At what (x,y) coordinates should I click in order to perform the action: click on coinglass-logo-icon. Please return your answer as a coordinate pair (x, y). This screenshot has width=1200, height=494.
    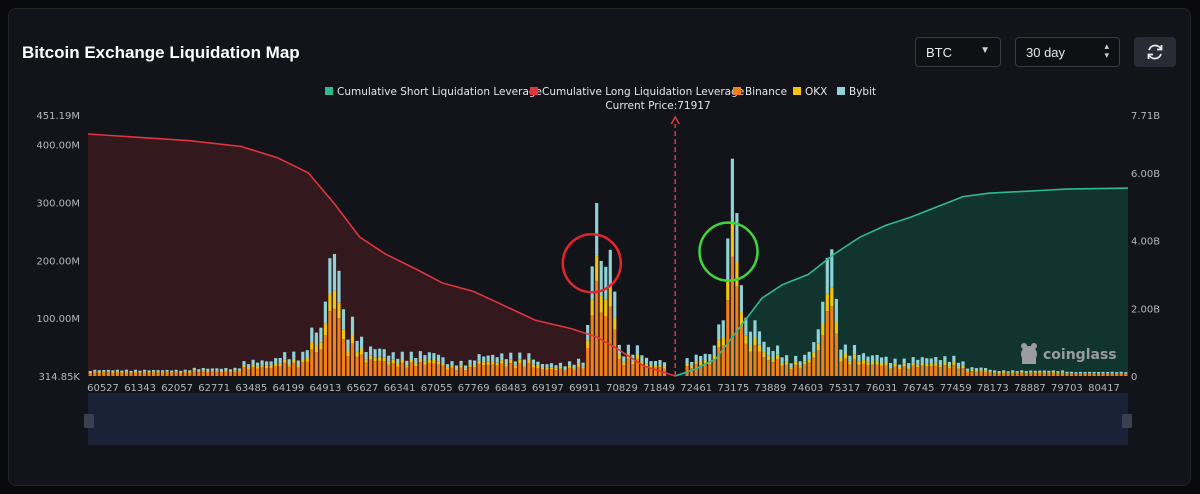
    Looking at the image, I should click on (1029, 353).